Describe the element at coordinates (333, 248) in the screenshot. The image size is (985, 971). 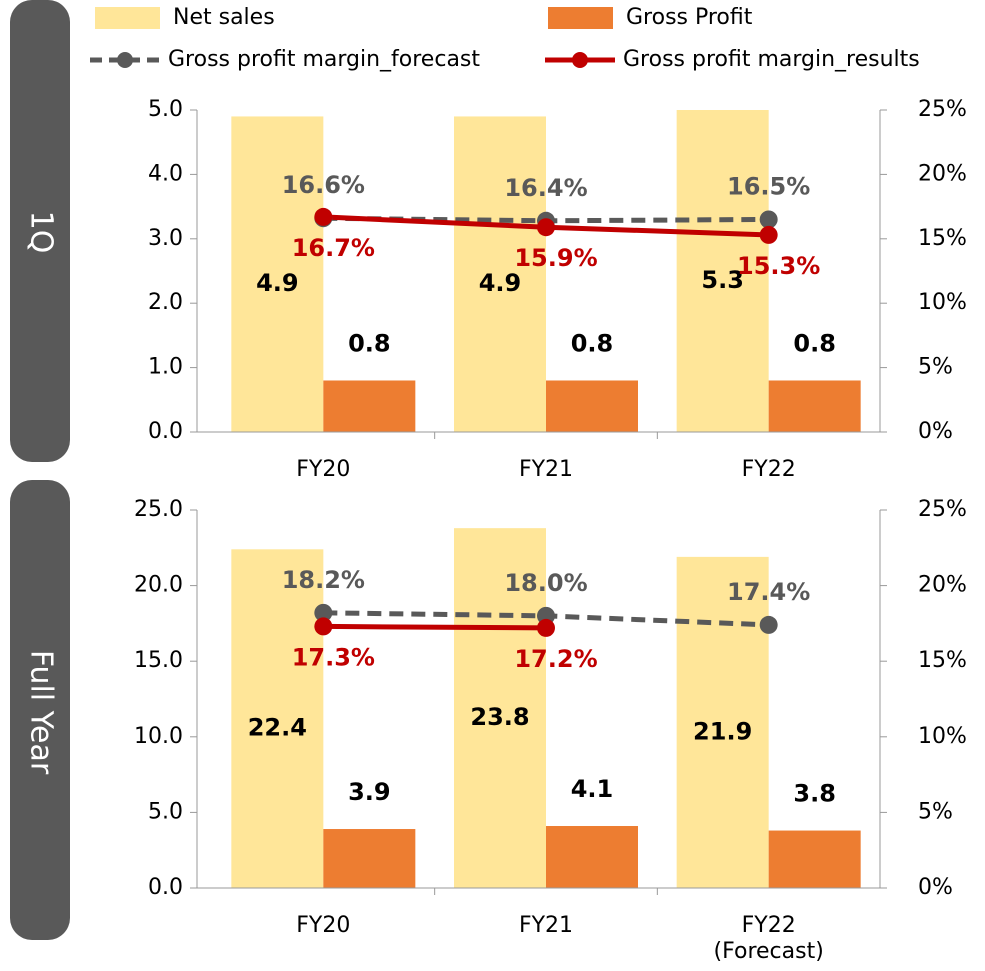
I see `data-label: 16.7%` at that location.